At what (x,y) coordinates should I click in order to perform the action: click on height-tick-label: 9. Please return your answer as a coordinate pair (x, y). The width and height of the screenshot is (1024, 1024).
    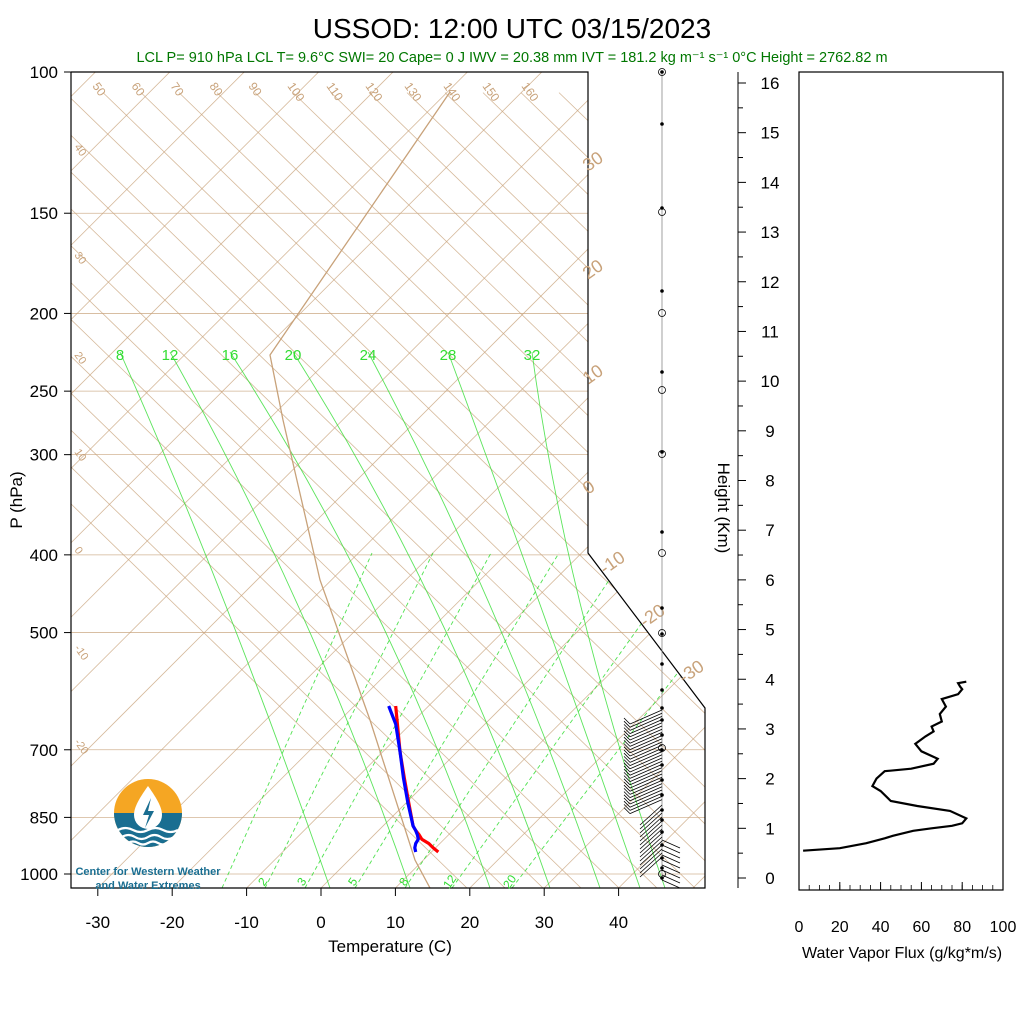
    Looking at the image, I should click on (769, 431).